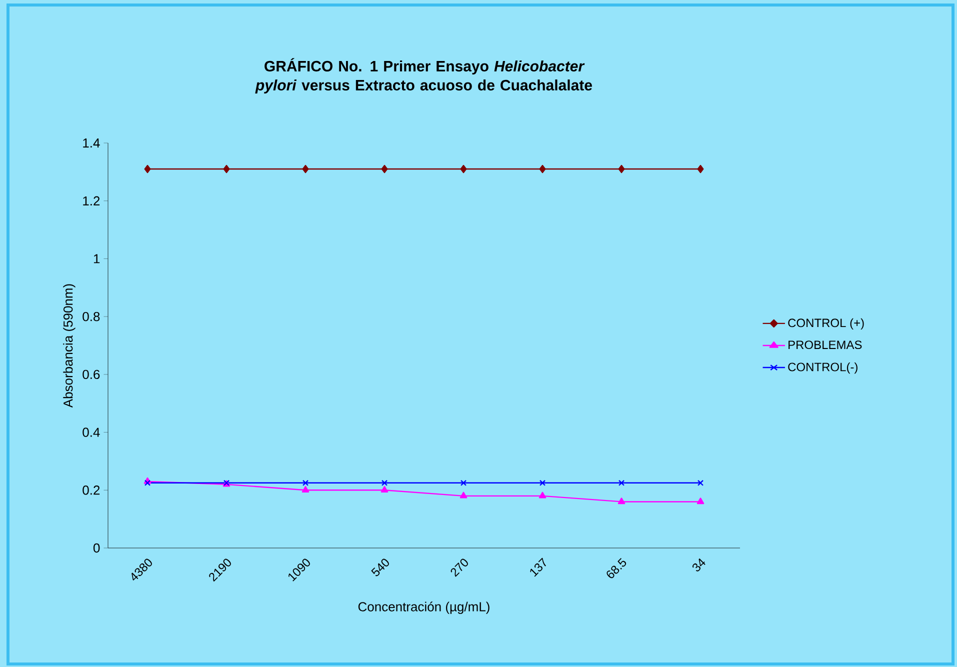  Describe the element at coordinates (424, 608) in the screenshot. I see `x-axis-title: Concentración (µg/mL)` at that location.